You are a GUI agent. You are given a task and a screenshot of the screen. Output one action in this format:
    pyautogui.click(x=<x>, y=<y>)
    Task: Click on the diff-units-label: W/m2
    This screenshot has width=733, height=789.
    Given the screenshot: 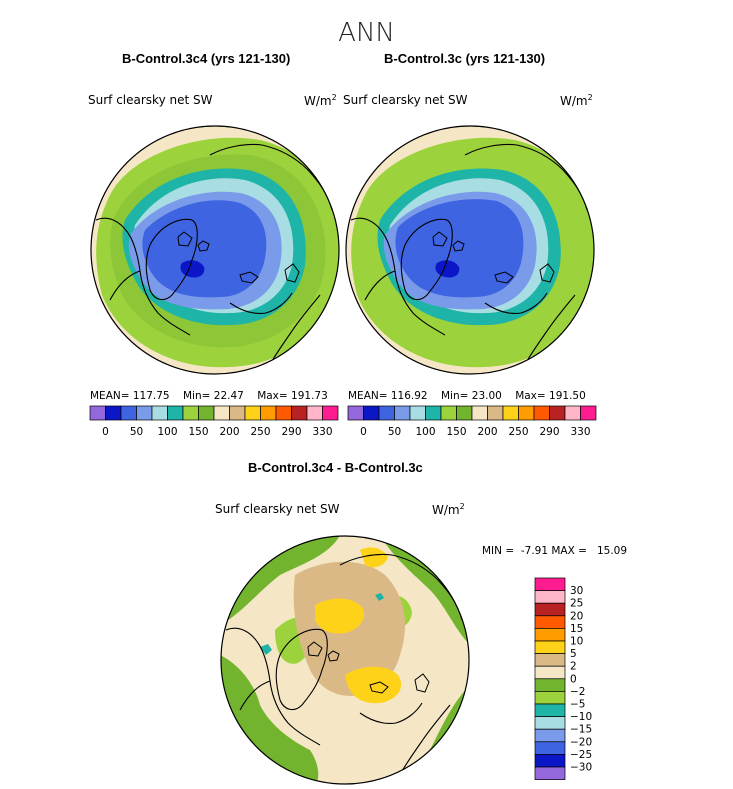 What is the action you would take?
    pyautogui.click(x=448, y=509)
    